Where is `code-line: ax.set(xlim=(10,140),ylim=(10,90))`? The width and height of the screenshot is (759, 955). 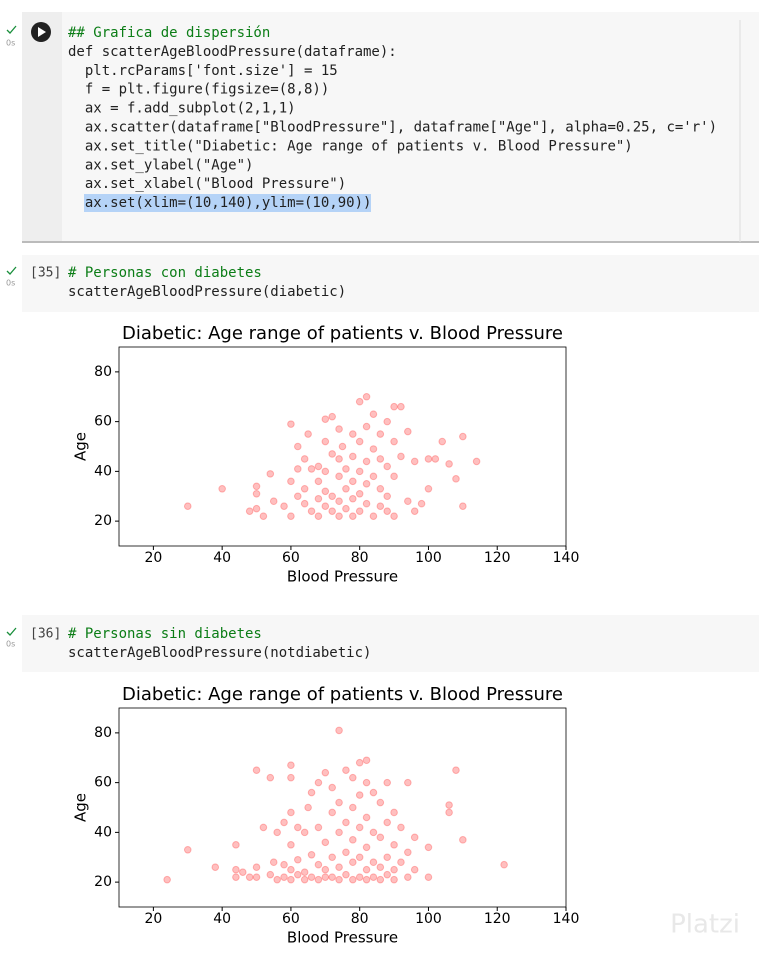 code-line: ax.set(xlim=(10,140),ylim=(10,90)) is located at coordinates (219, 203).